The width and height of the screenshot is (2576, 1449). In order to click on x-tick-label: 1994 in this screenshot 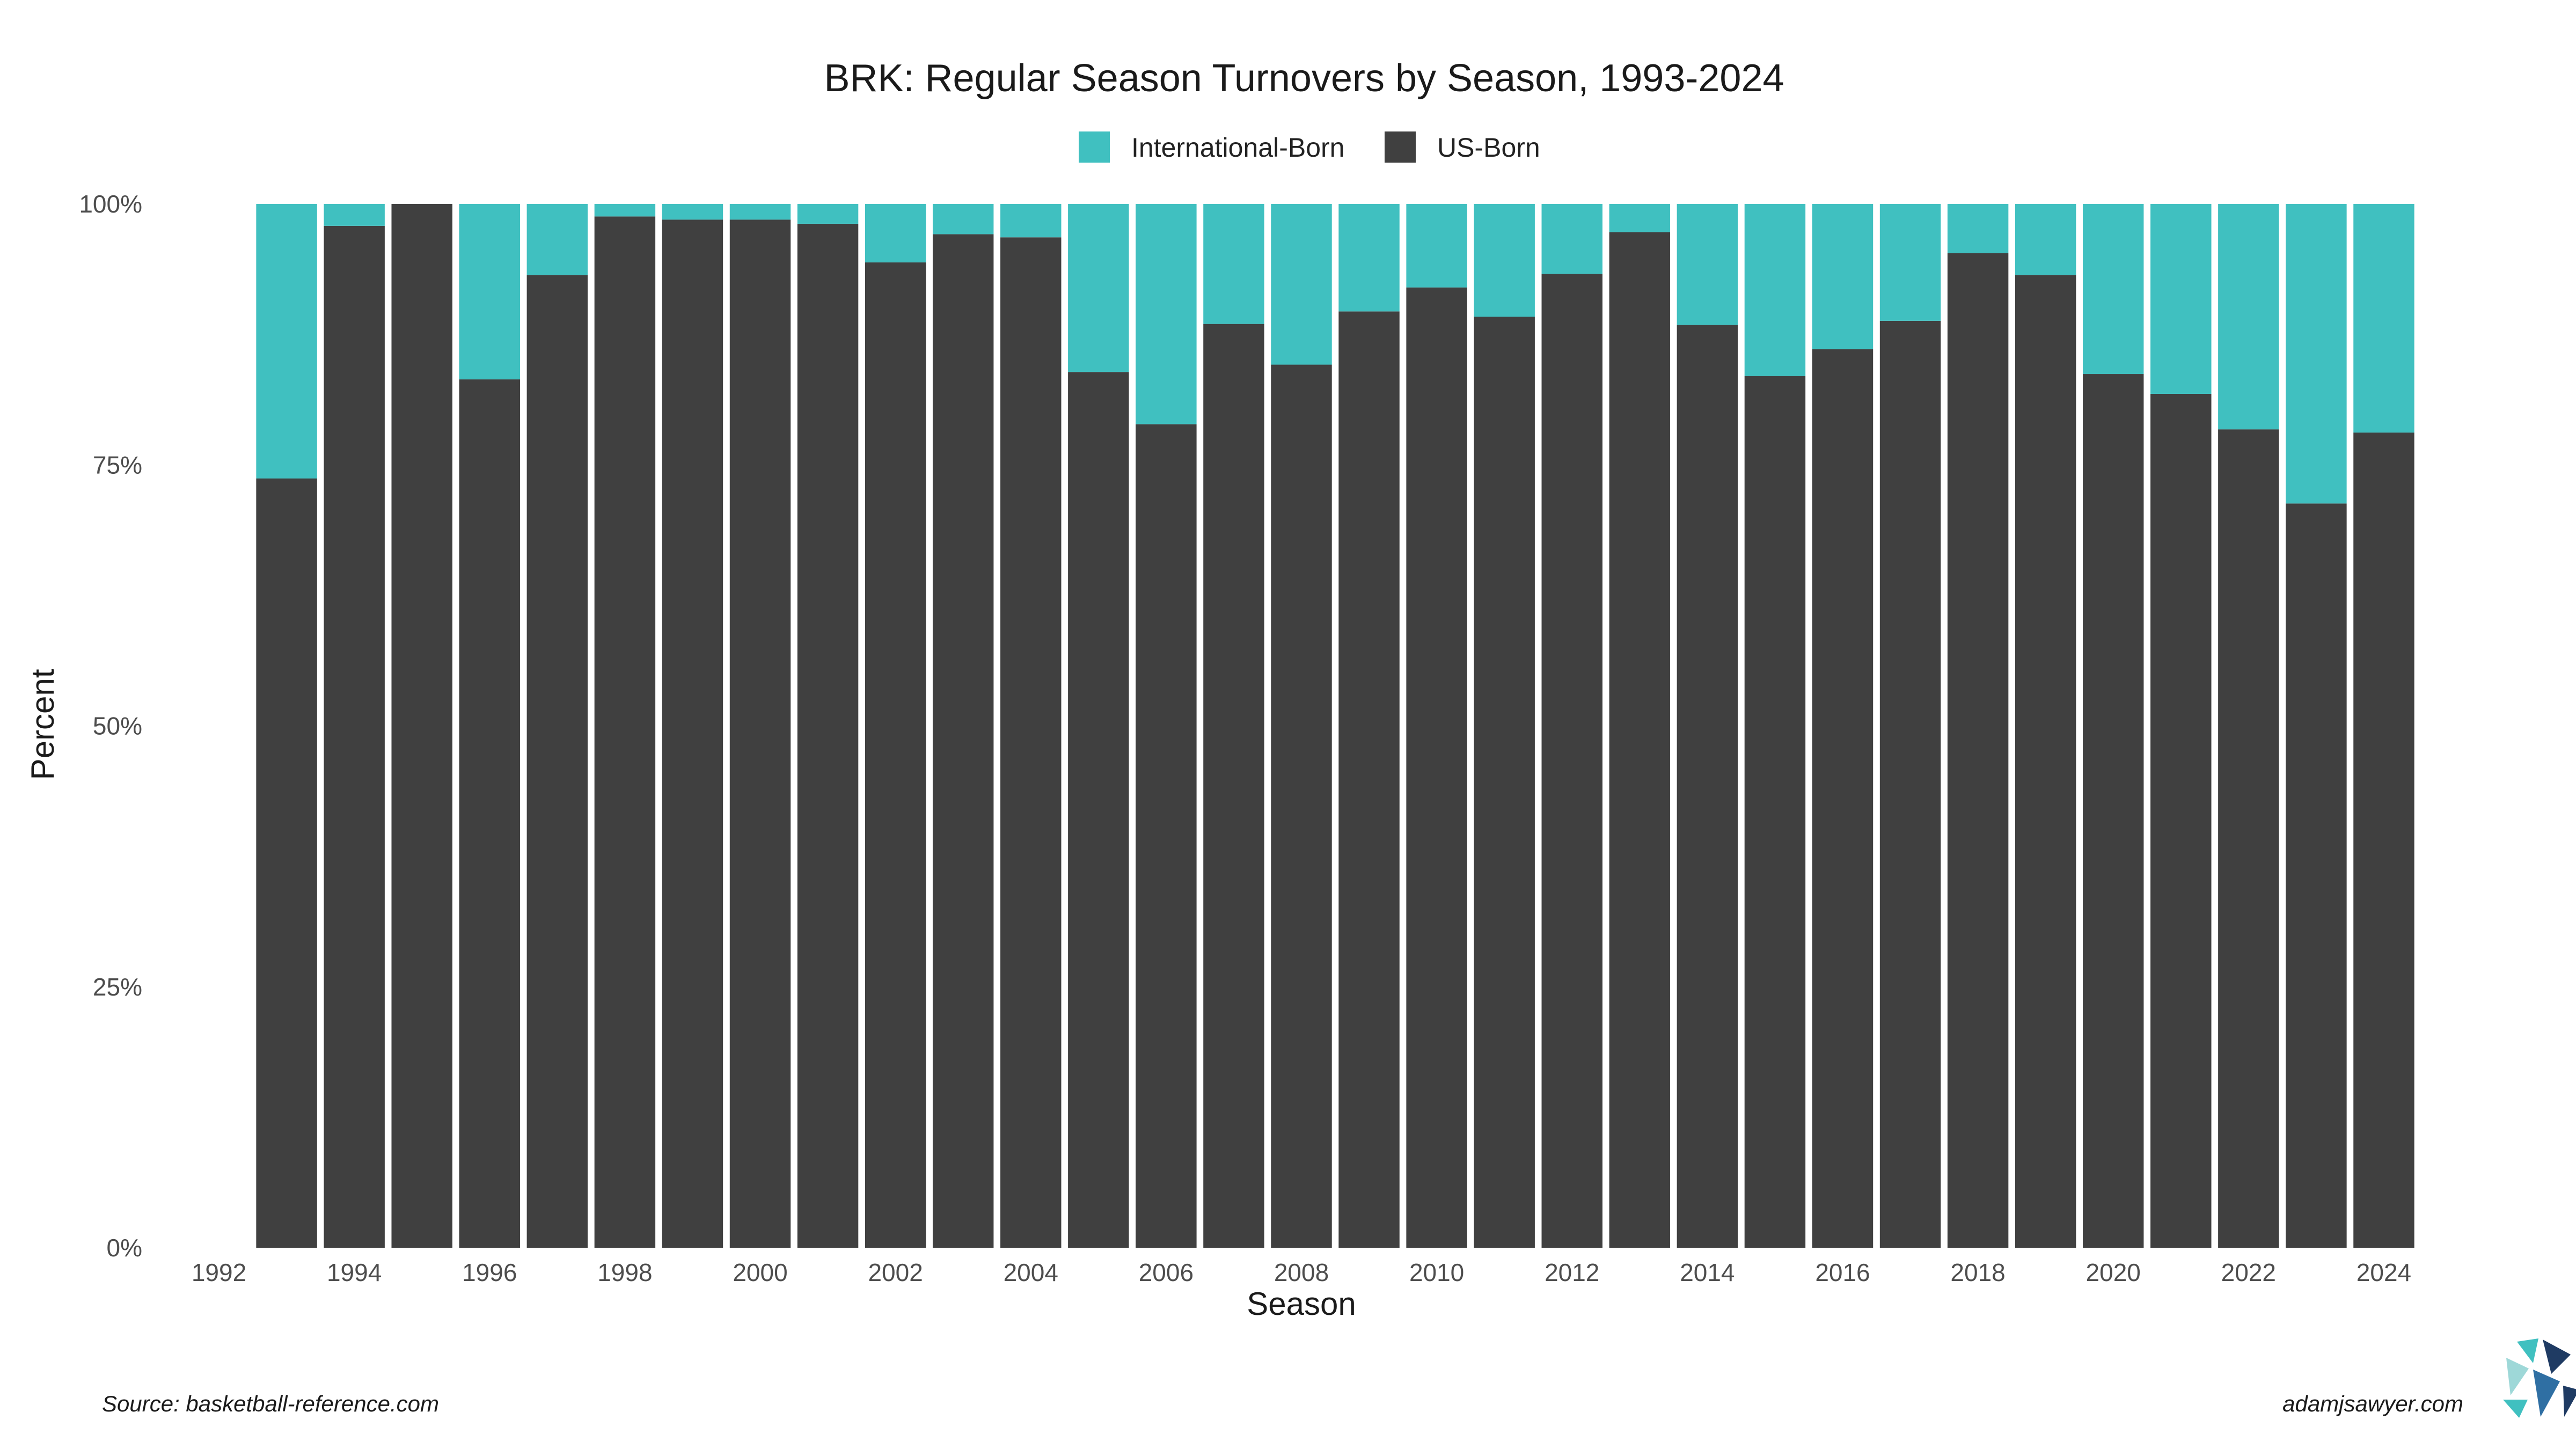, I will do `click(354, 1272)`.